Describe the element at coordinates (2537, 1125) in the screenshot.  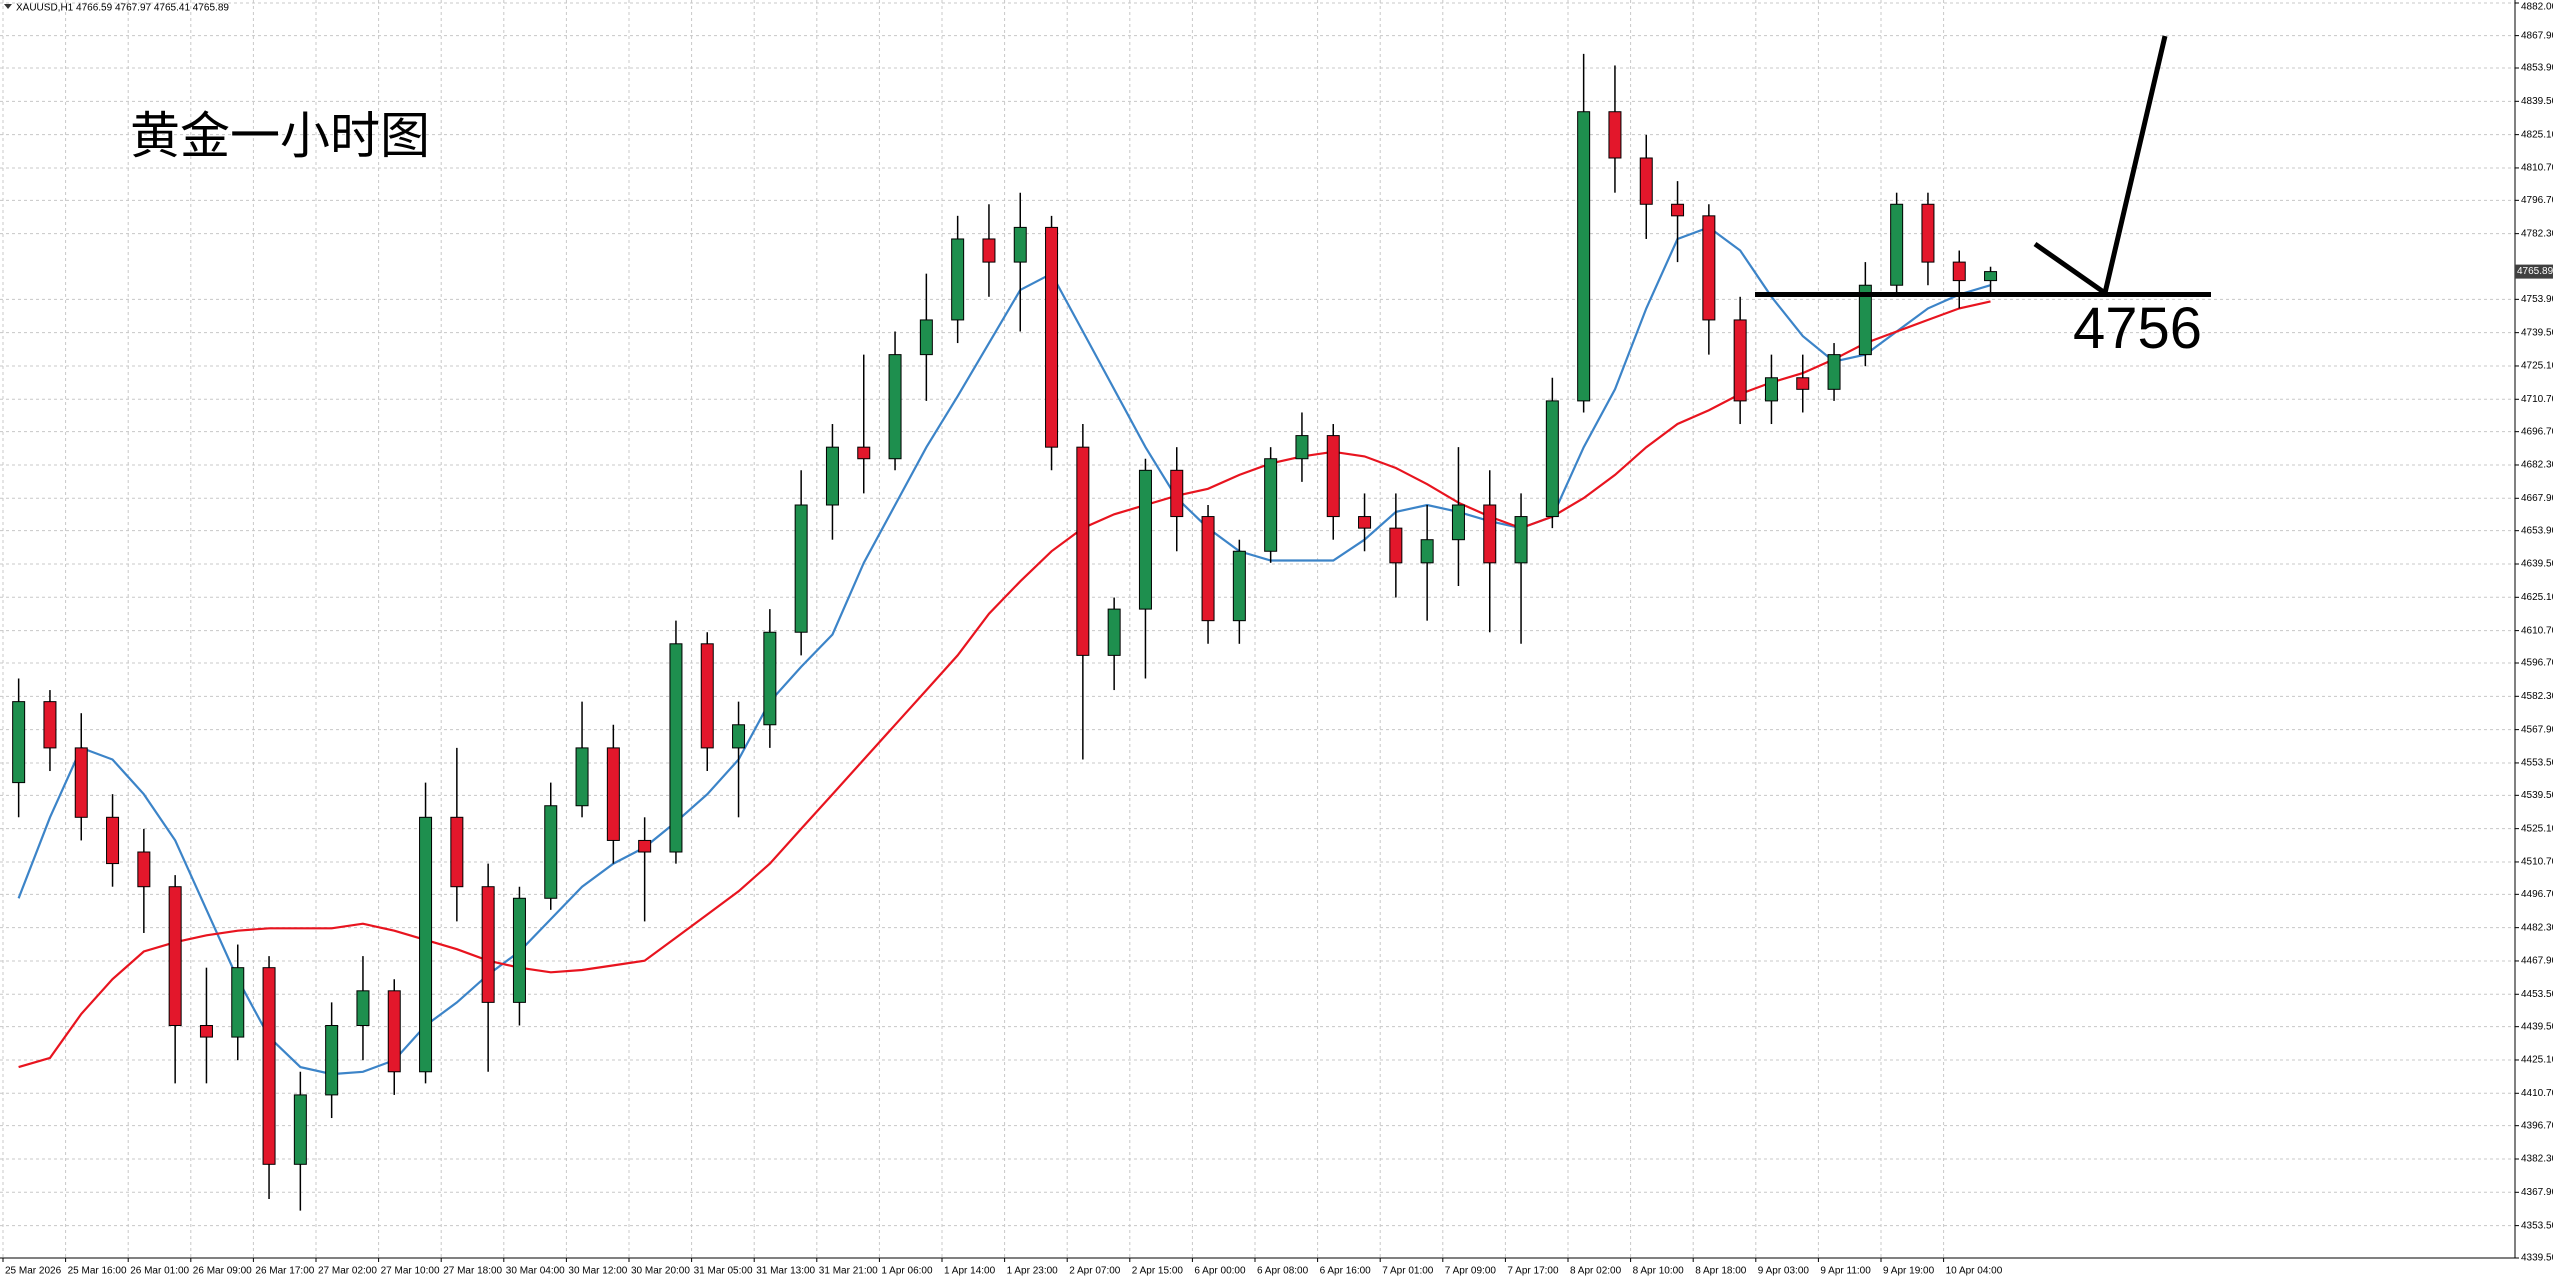
I see `y-tick-label: 4396.70` at that location.